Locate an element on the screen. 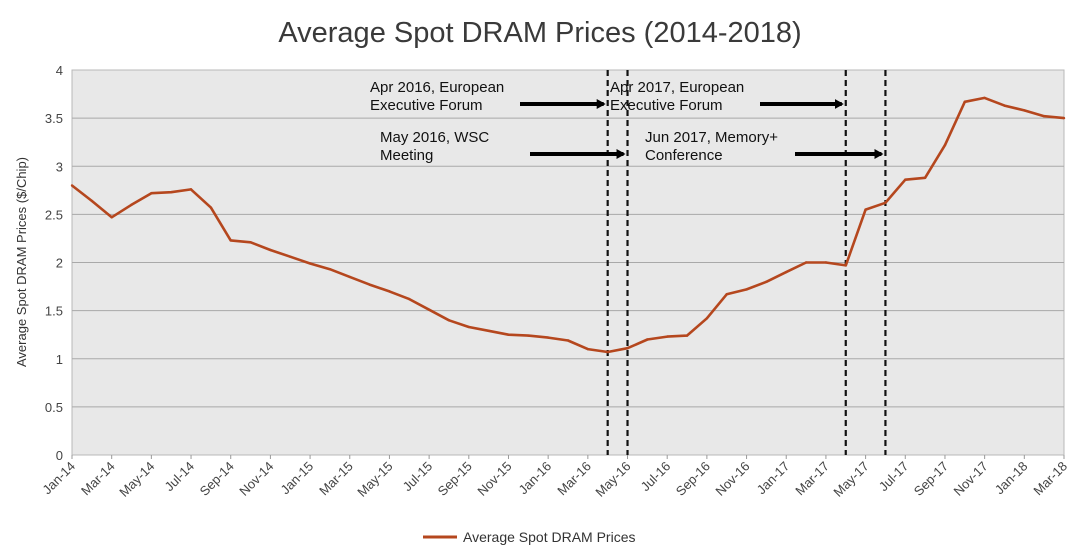  y-tick-label: 0.5 is located at coordinates (54, 407).